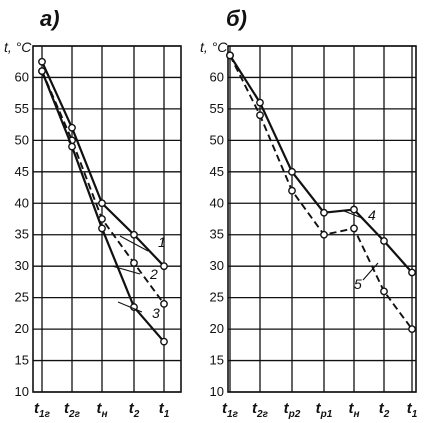  What do you see at coordinates (164, 410) in the screenshot?
I see `panel-a-xtick-label: t1` at bounding box center [164, 410].